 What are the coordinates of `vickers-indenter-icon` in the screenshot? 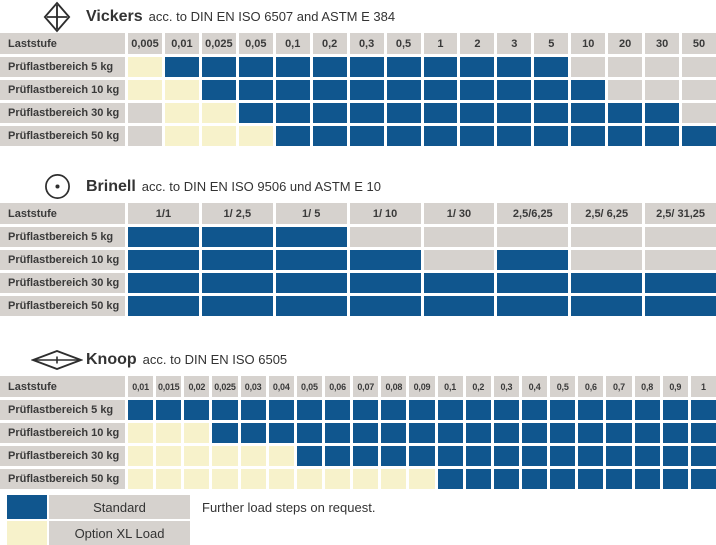 It's located at (57, 17).